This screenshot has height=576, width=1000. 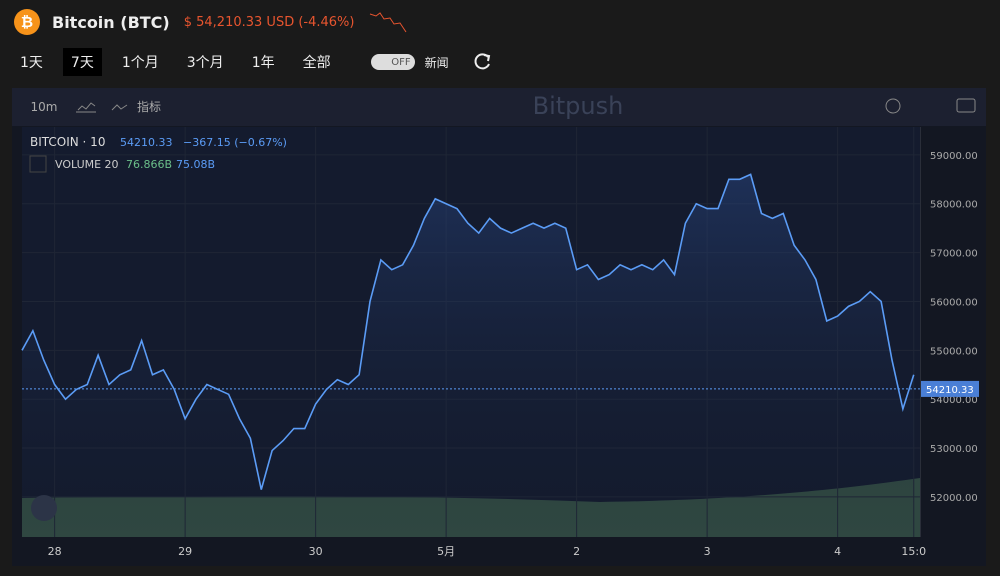 What do you see at coordinates (388, 22) in the screenshot?
I see `sparkline` at bounding box center [388, 22].